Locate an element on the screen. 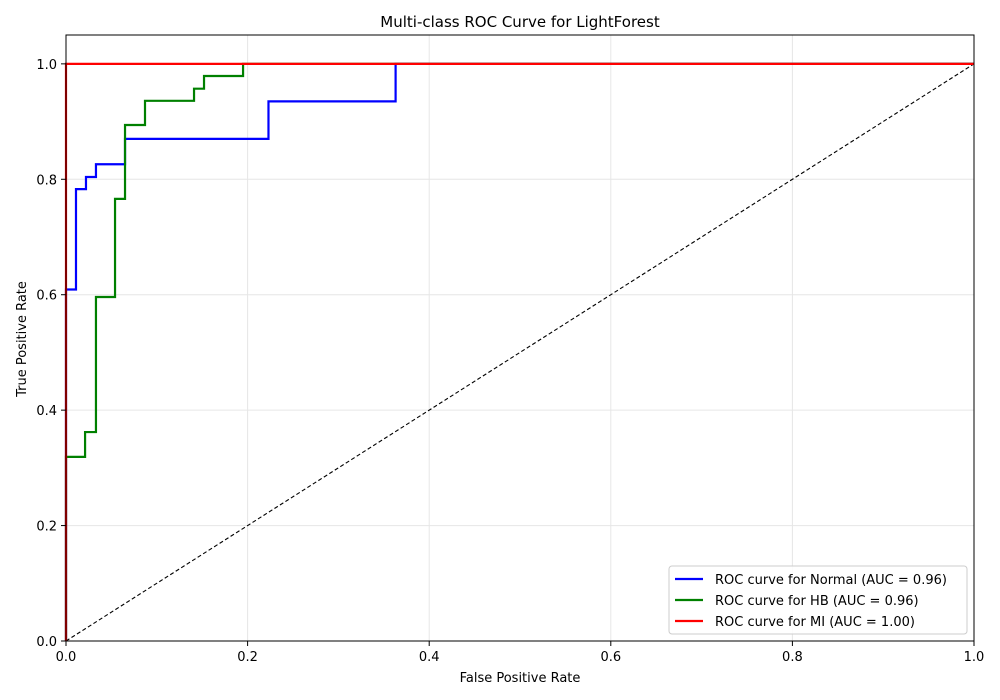  x-axis-label: False Positive Rate is located at coordinates (520, 678).